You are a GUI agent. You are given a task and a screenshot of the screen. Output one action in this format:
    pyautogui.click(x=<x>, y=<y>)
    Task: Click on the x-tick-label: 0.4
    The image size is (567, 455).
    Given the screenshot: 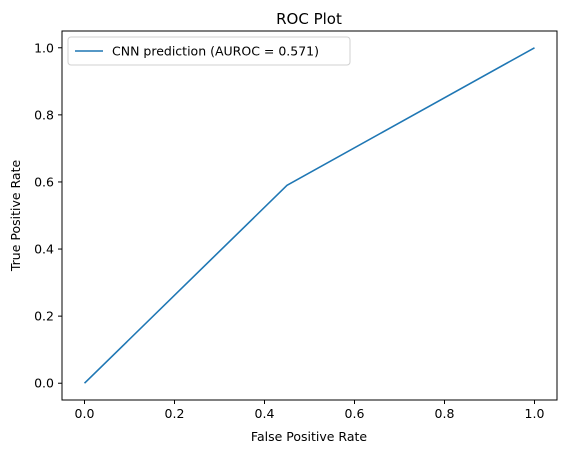 What is the action you would take?
    pyautogui.click(x=265, y=413)
    